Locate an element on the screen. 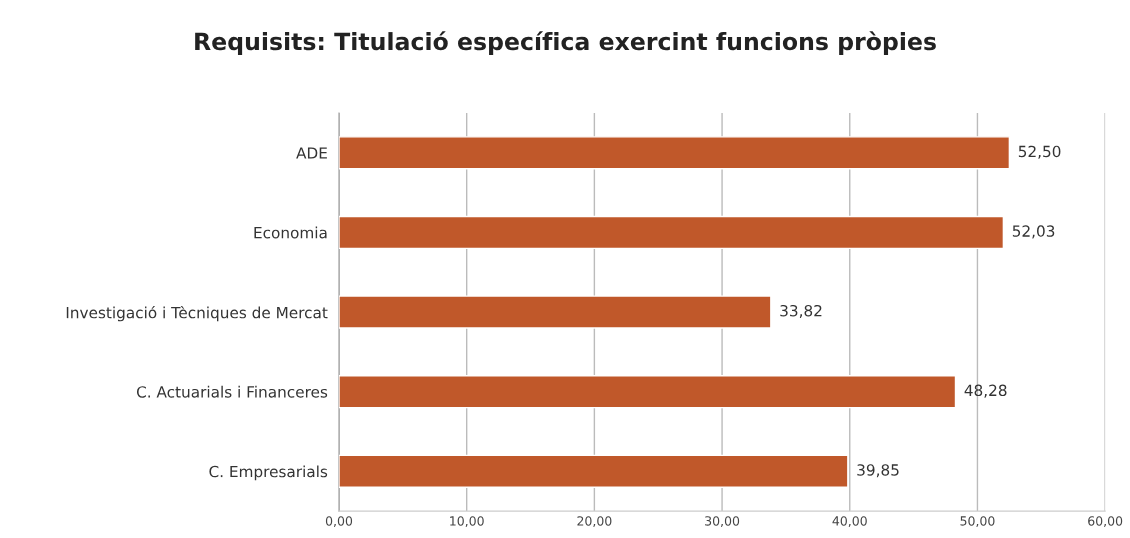 Image resolution: width=1130 pixels, height=538 pixels. data-label: 39,85 is located at coordinates (878, 471).